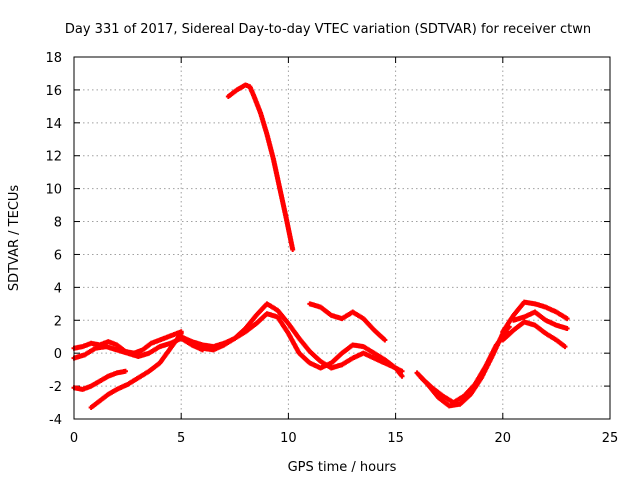  What do you see at coordinates (503, 438) in the screenshot?
I see `x-tick-label: 20` at bounding box center [503, 438].